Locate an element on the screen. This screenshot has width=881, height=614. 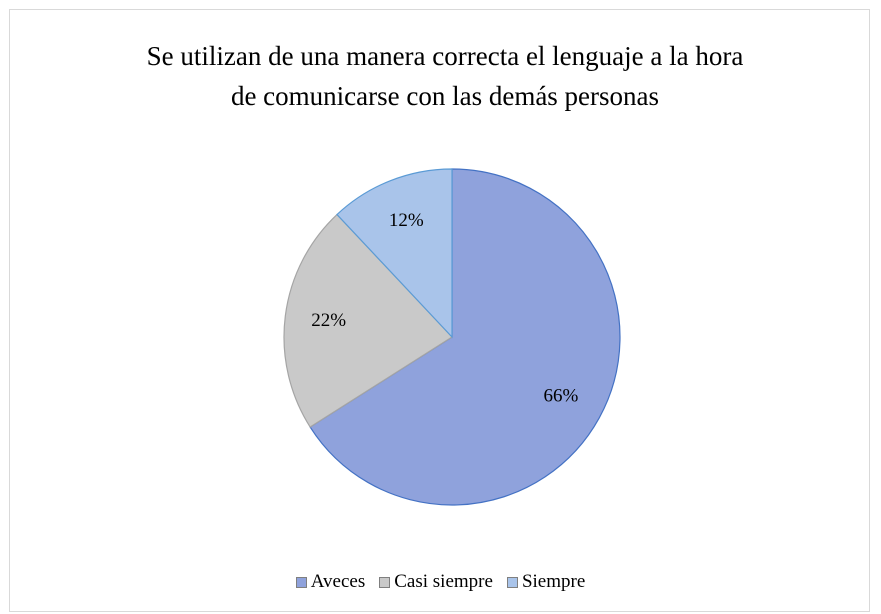
legend-label: Casi siempre is located at coordinates (443, 581).